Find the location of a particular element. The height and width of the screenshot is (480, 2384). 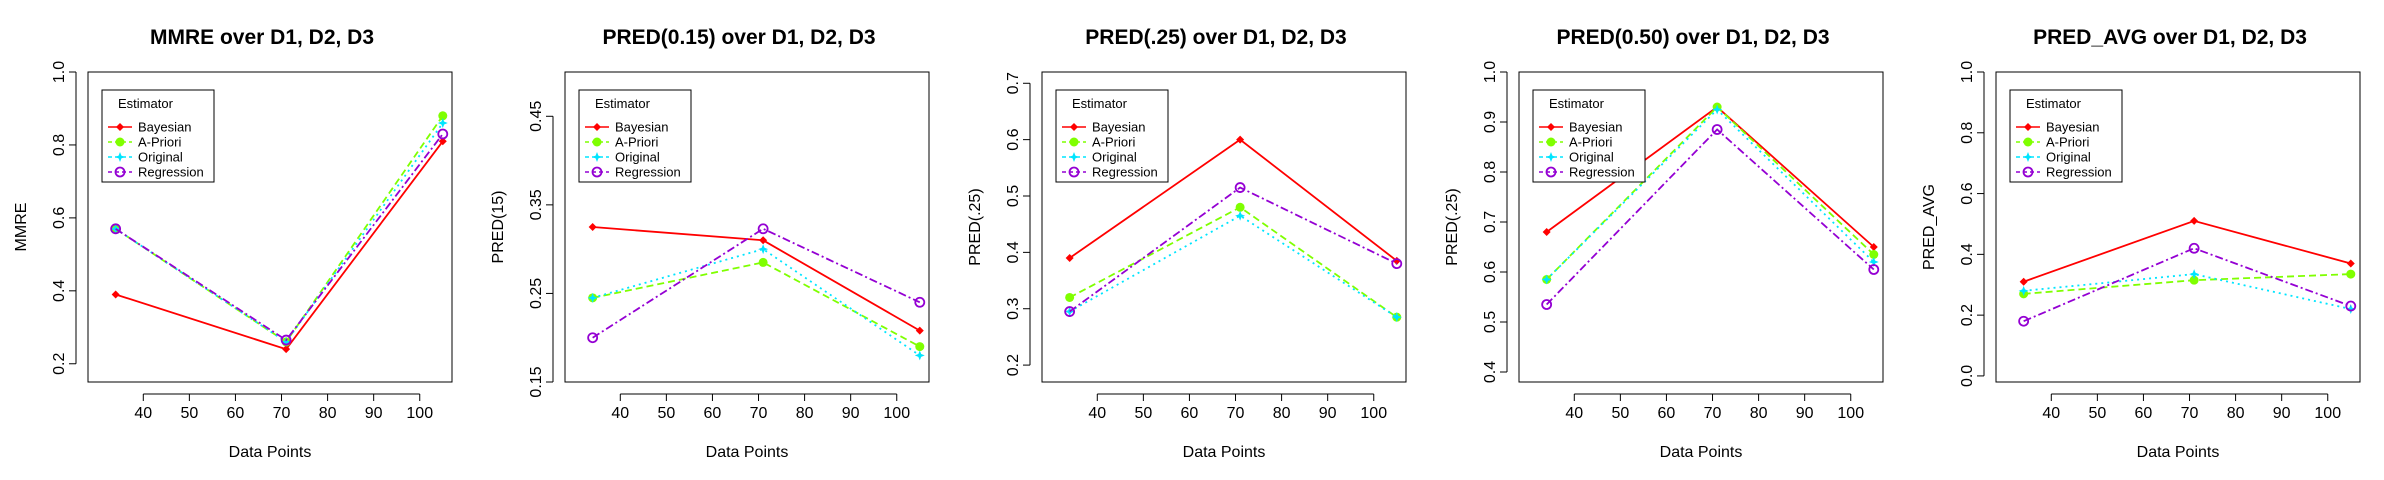

y-tick-label: 0.15 is located at coordinates (536, 381).